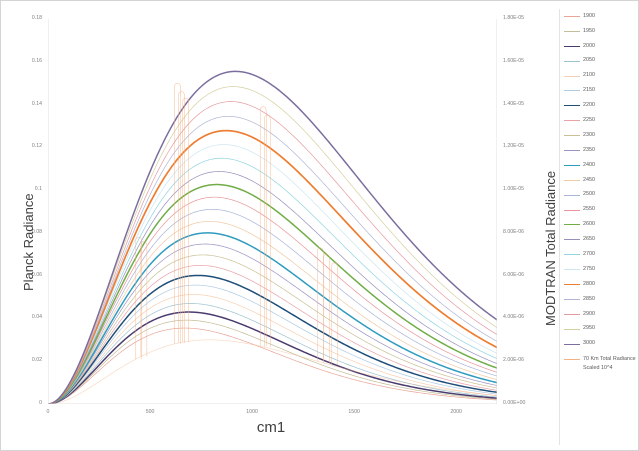 This screenshot has height=451, width=639. Describe the element at coordinates (589, 119) in the screenshot. I see `legend-label-2250: 2250` at that location.